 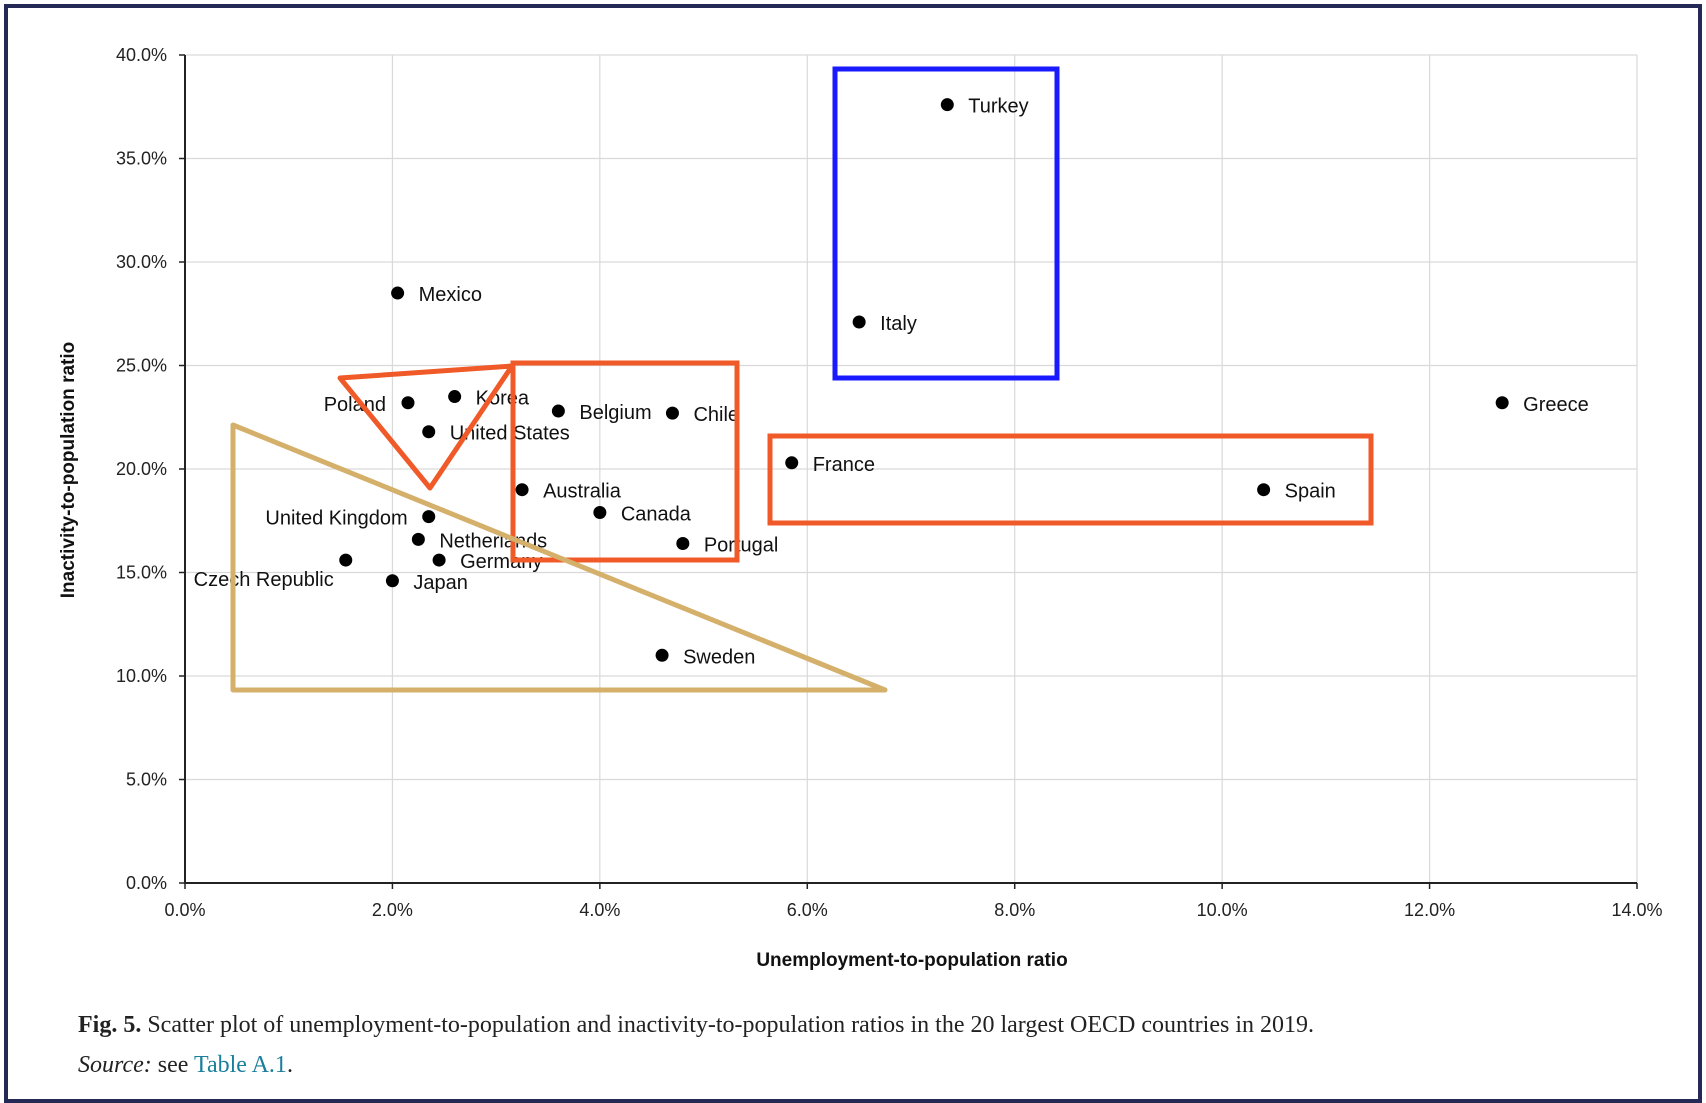 I want to click on point-france, so click(x=792, y=463).